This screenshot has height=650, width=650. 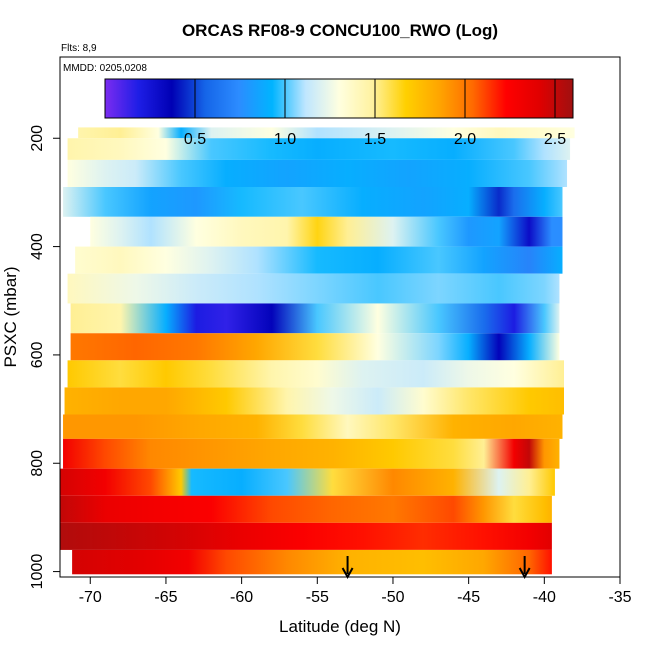 What do you see at coordinates (37, 463) in the screenshot?
I see `y-tick-label: 800` at bounding box center [37, 463].